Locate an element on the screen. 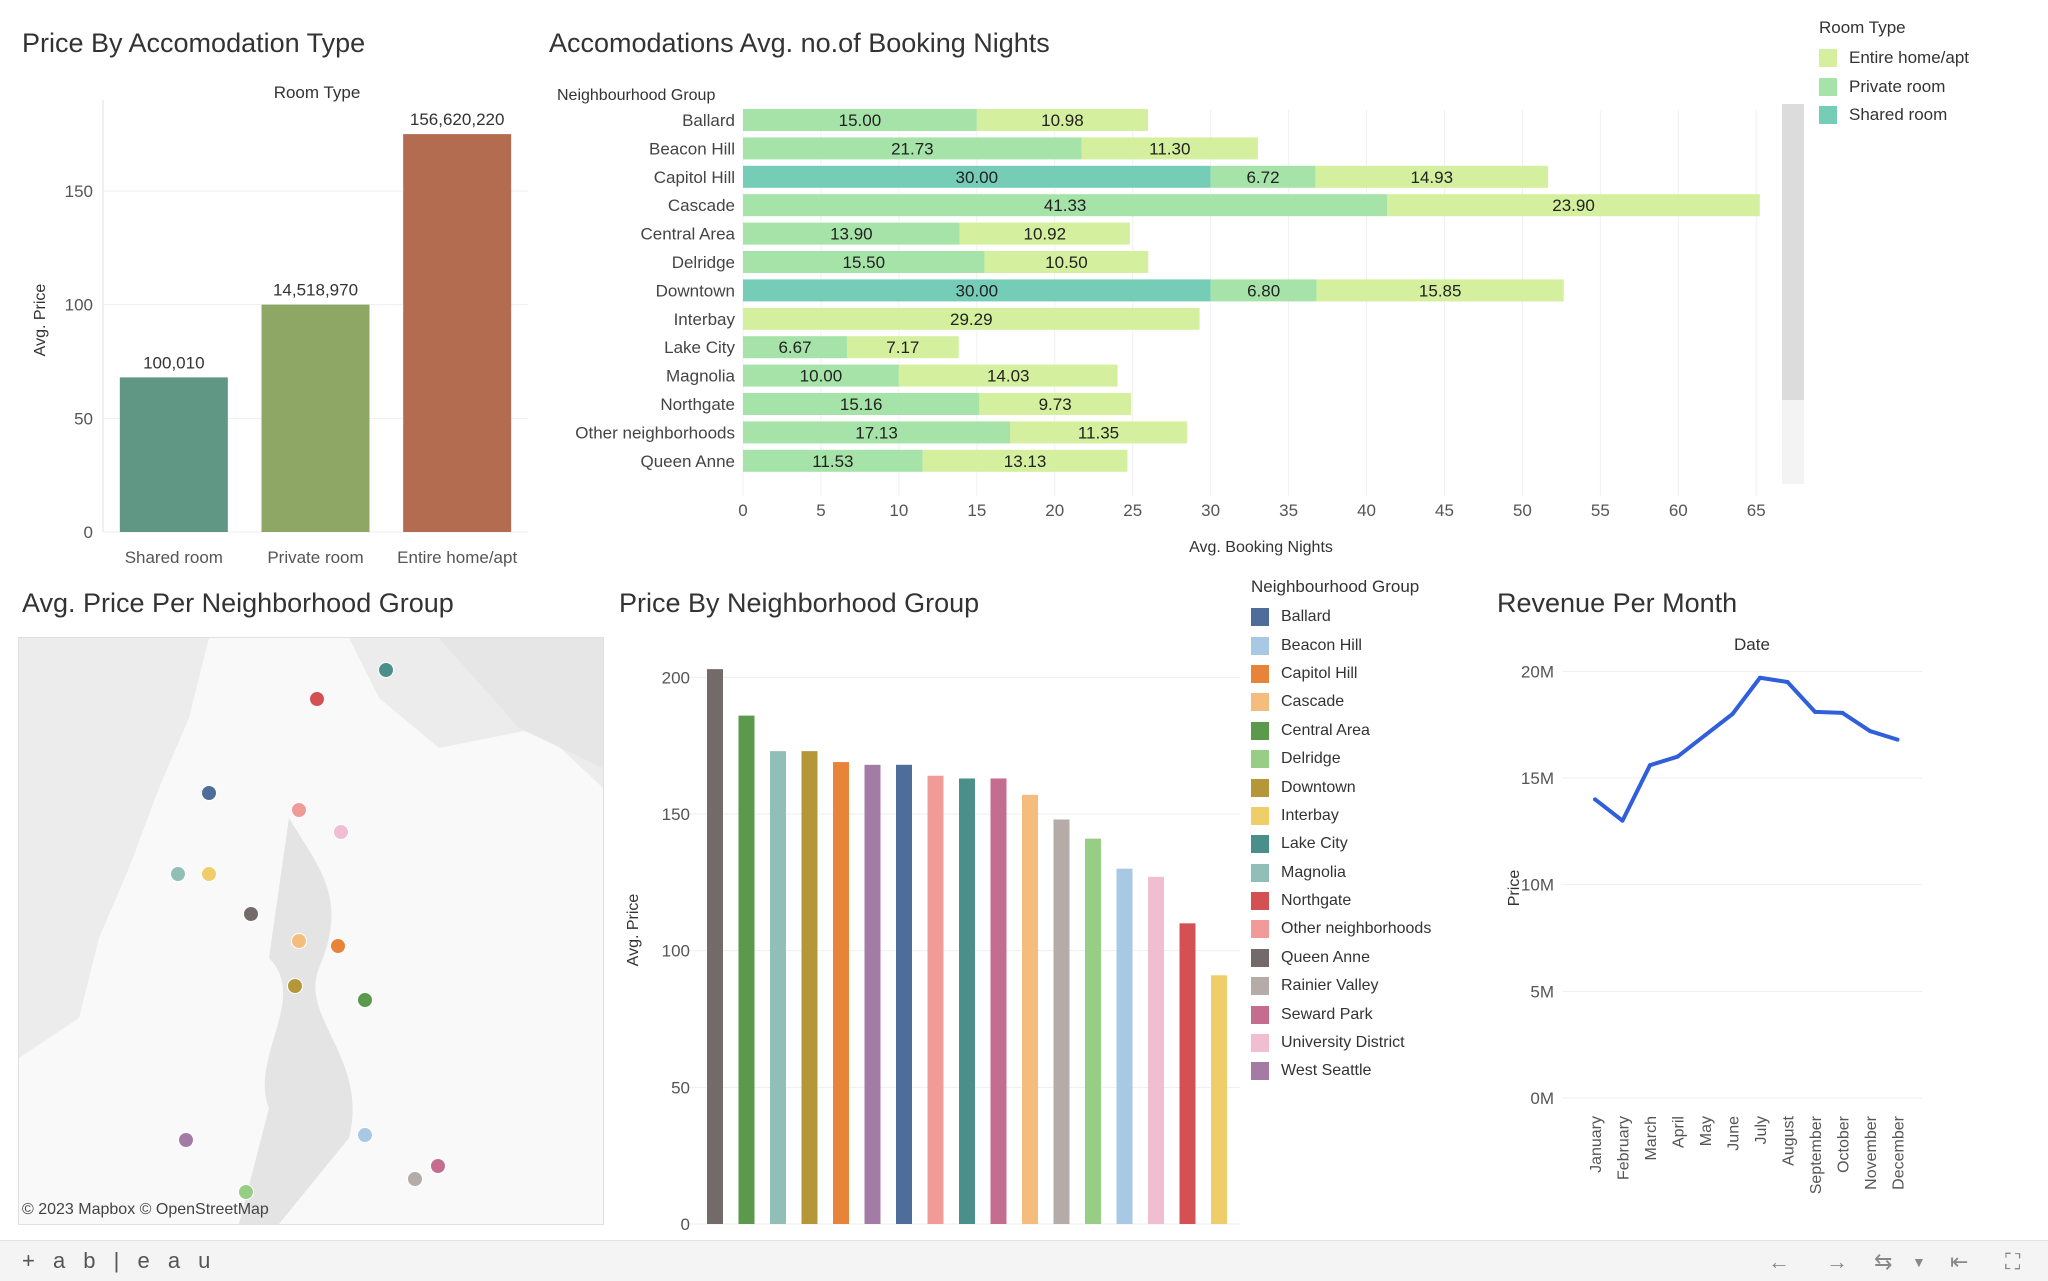 The image size is (2048, 1281). row-label-central-area: Central Area is located at coordinates (688, 234).